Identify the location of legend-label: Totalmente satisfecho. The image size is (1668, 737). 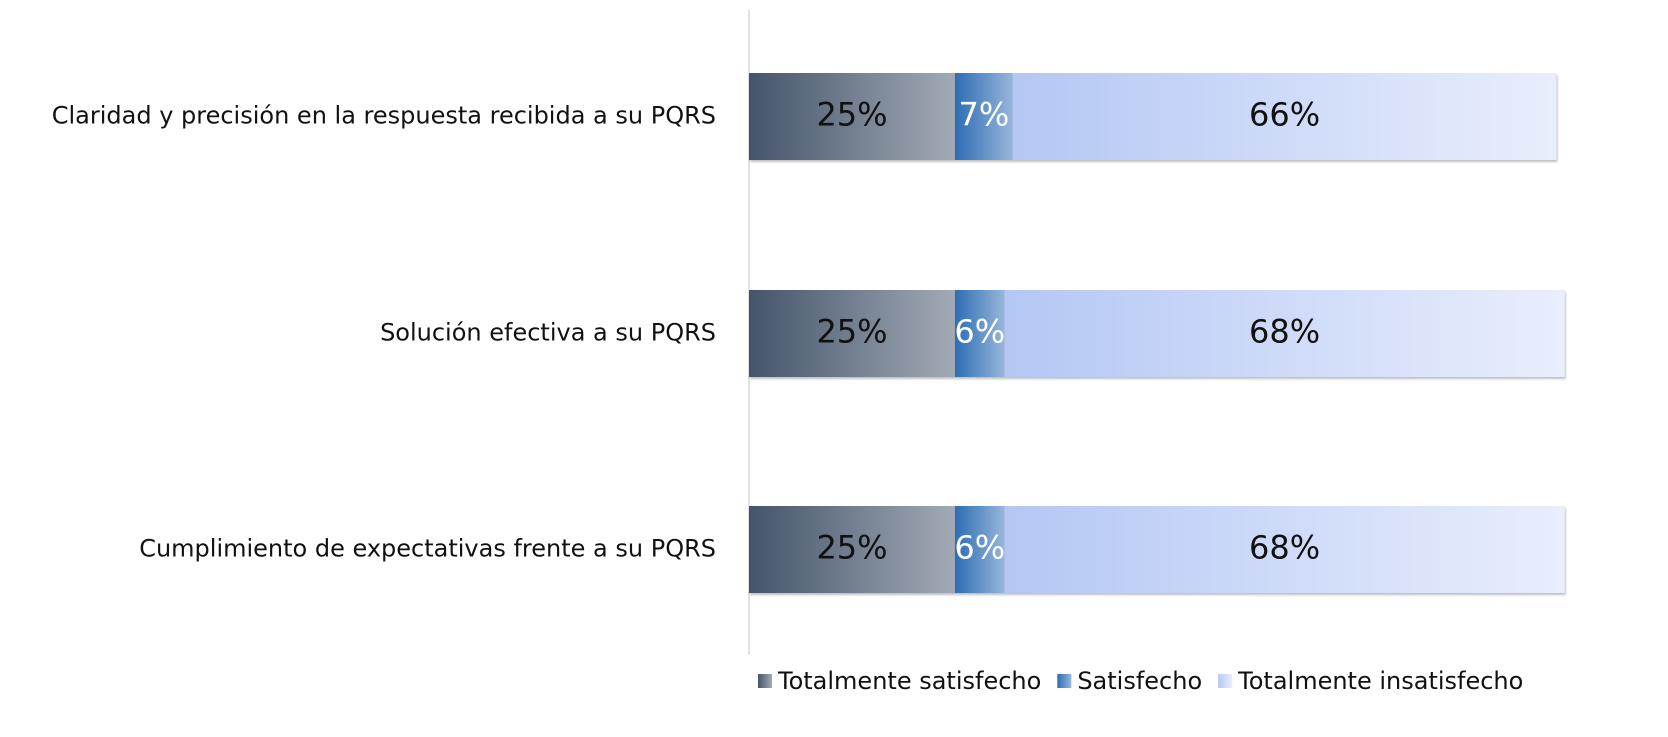
(909, 681).